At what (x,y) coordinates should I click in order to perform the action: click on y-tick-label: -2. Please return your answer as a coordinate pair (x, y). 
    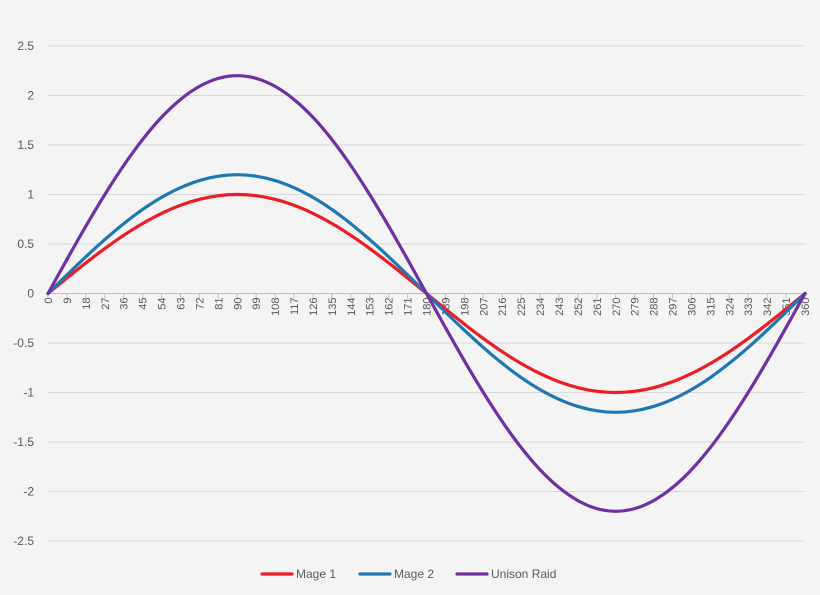
    Looking at the image, I should click on (28, 492).